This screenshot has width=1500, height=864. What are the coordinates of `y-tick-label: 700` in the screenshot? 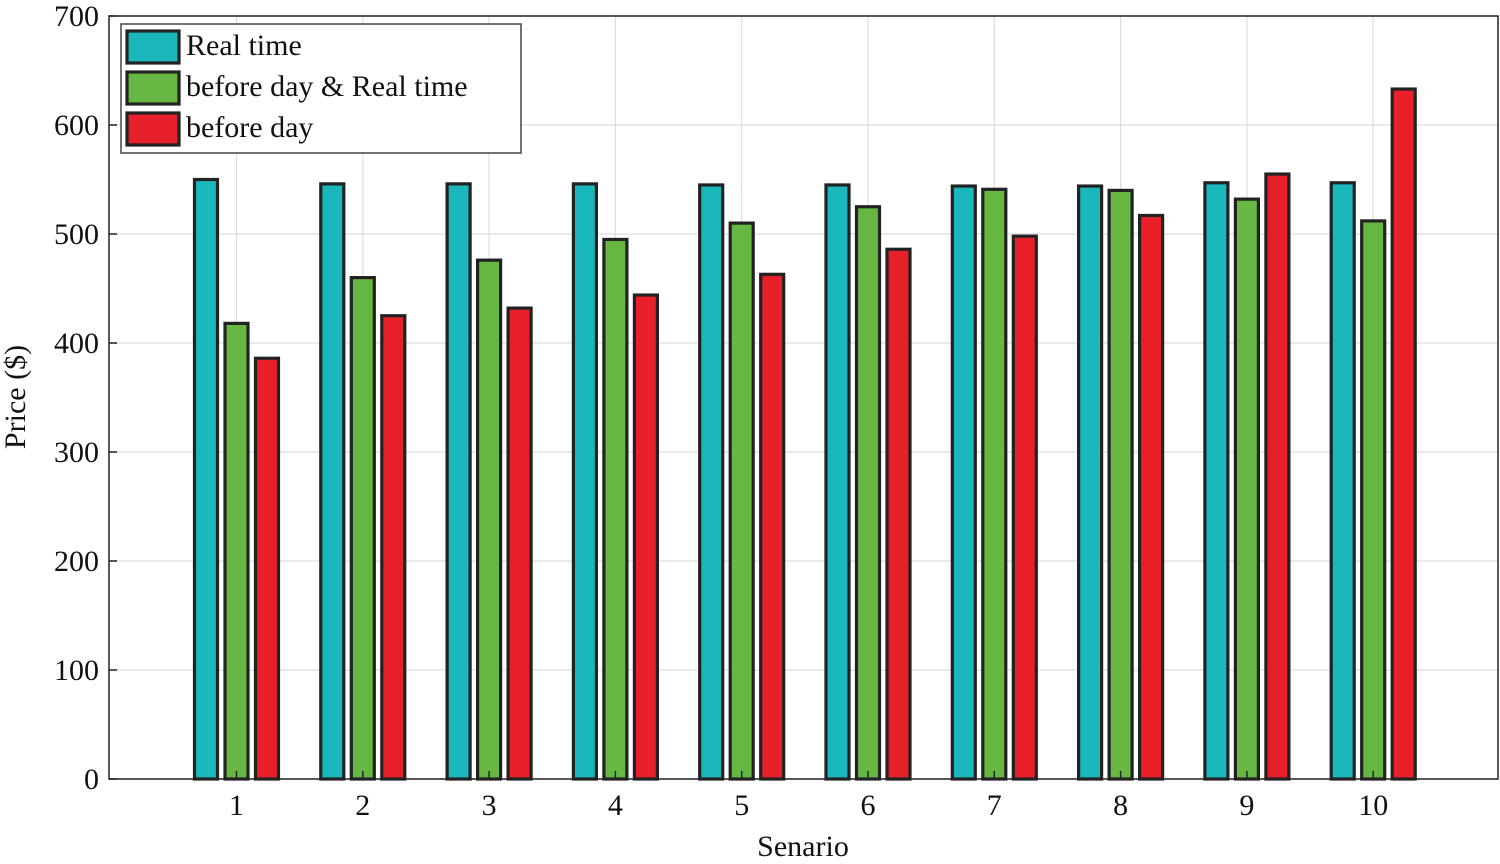 It's located at (76, 16).